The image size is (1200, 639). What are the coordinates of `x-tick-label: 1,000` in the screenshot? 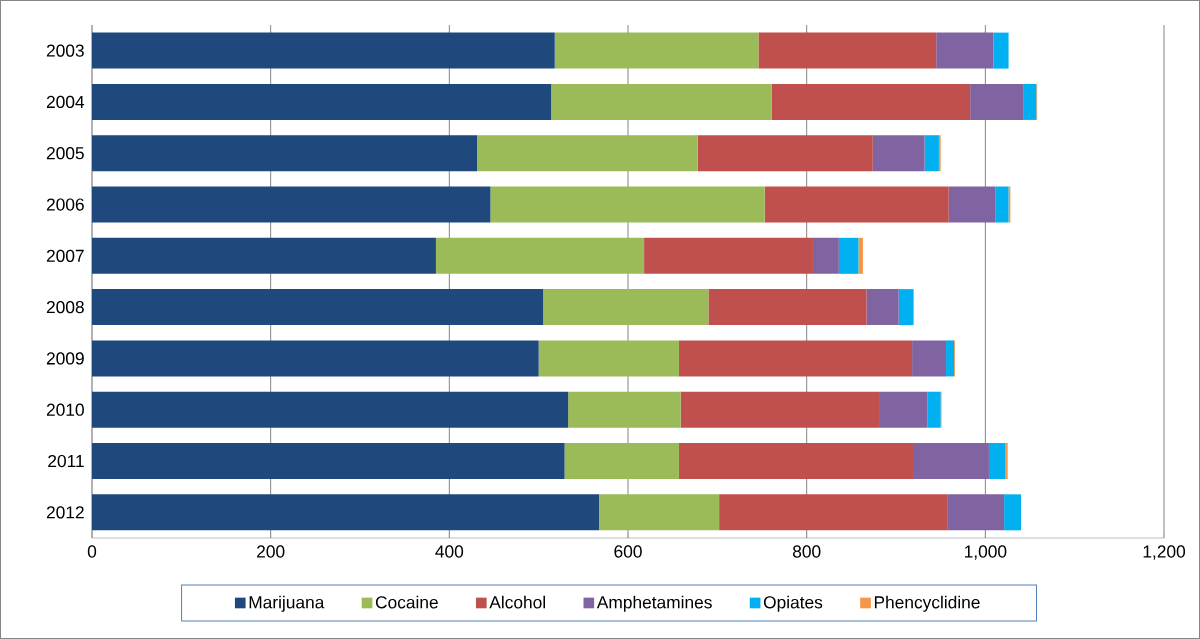 It's located at (985, 552).